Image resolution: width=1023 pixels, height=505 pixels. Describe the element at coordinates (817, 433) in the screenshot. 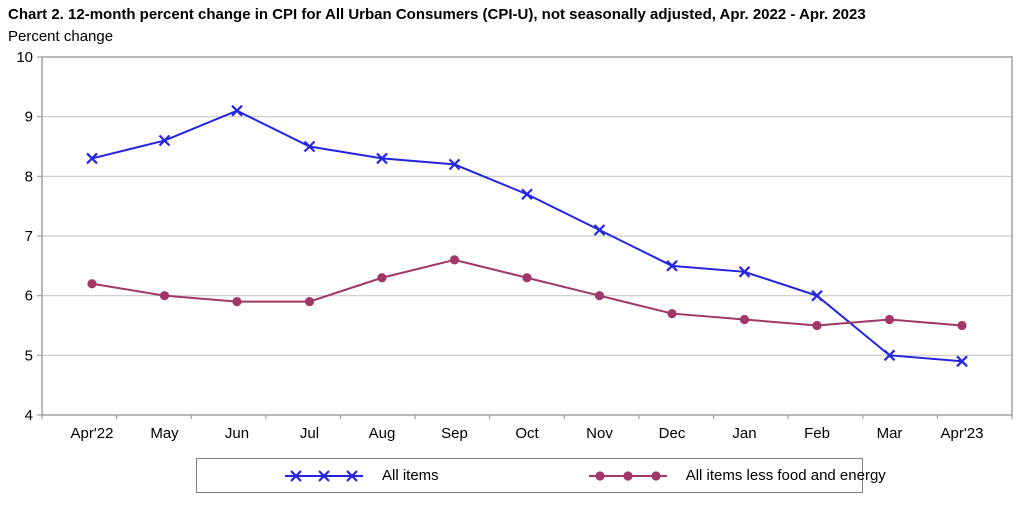

I see `x-tick-label: Feb` at that location.